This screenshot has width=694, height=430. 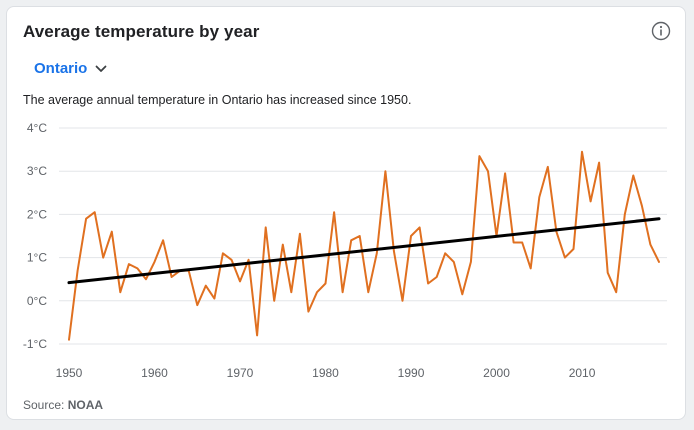 I want to click on source-credit: Source: NOAA, so click(x=63, y=405).